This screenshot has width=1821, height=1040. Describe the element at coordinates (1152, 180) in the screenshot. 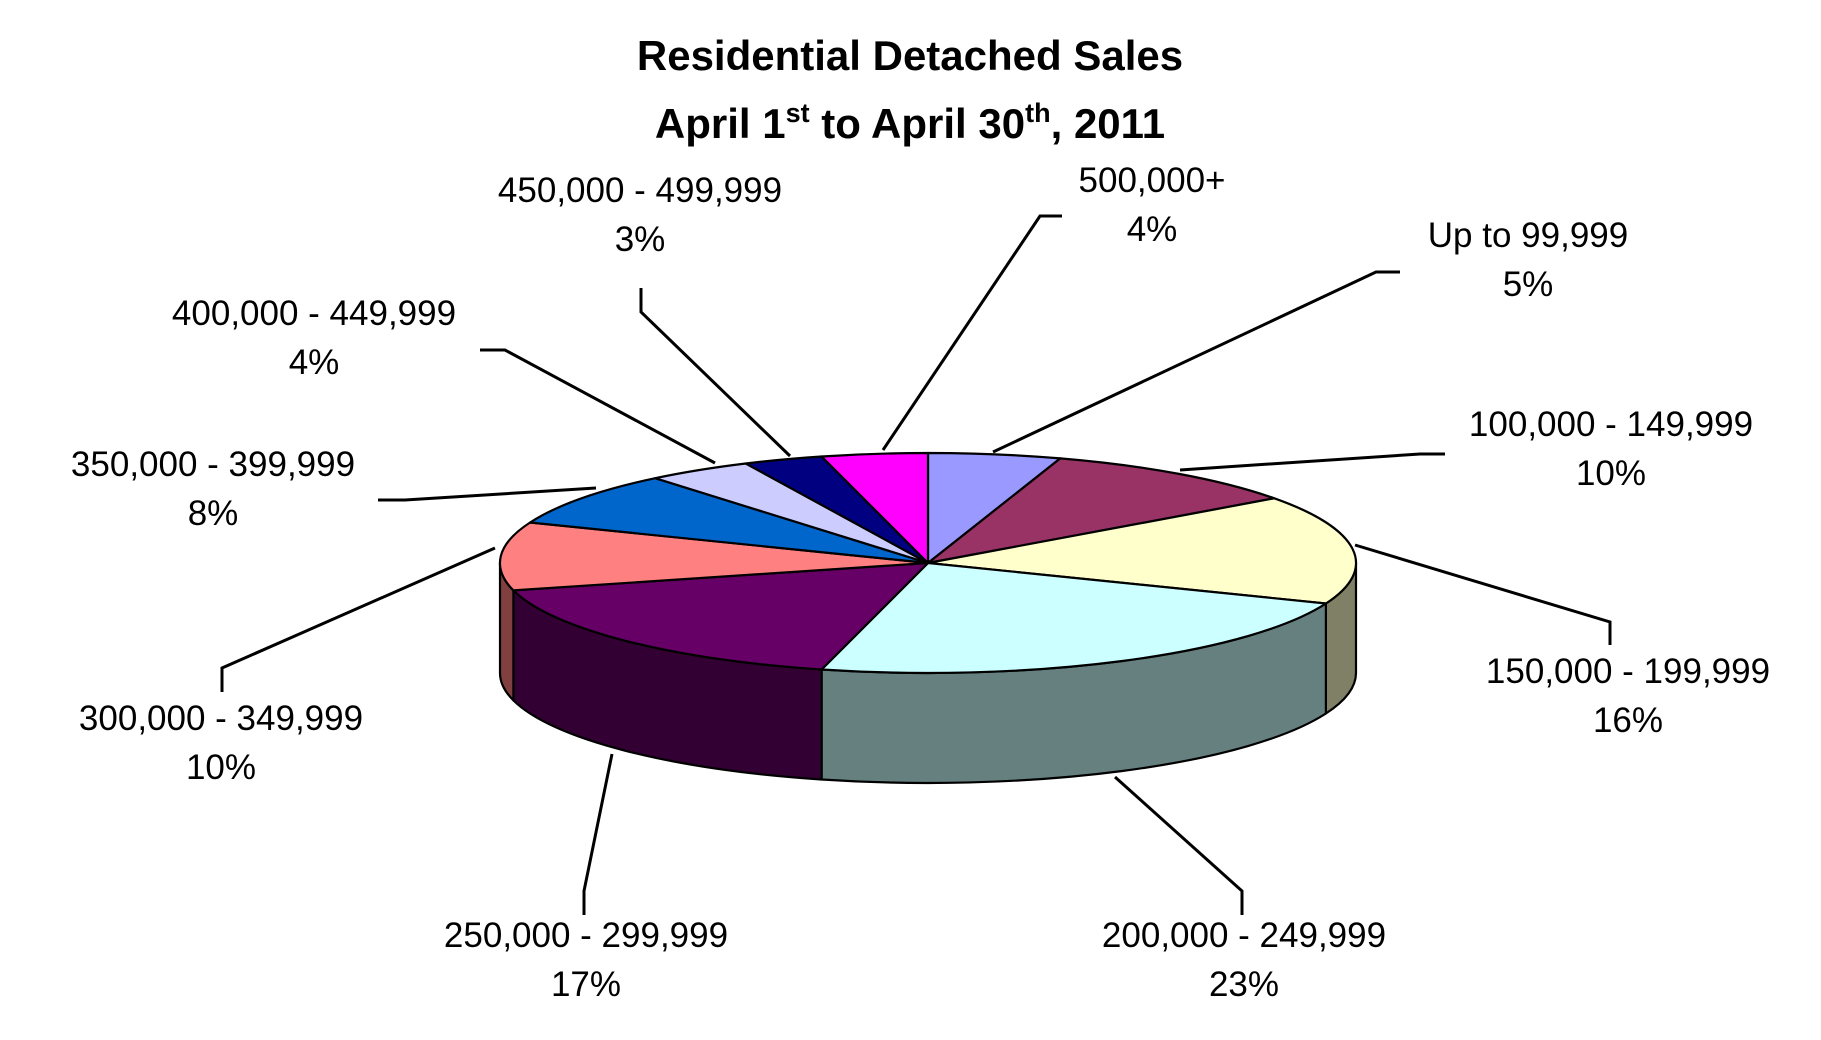

I see `slice-label-name-500-000: 500,000+` at that location.